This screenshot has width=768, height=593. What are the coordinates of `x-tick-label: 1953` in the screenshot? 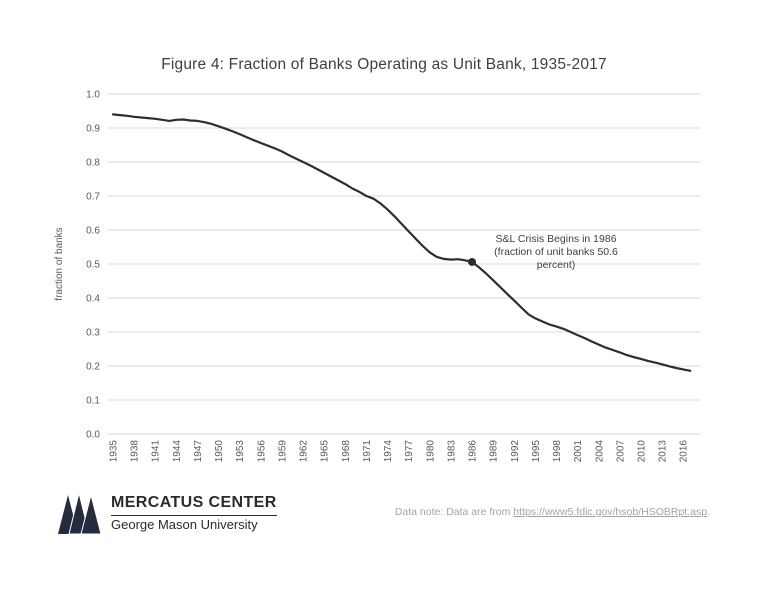 It's located at (240, 451).